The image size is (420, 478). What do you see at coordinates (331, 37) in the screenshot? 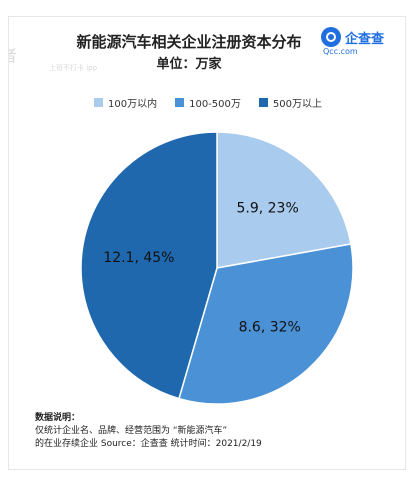
I see `qcc-logo-icon` at bounding box center [331, 37].